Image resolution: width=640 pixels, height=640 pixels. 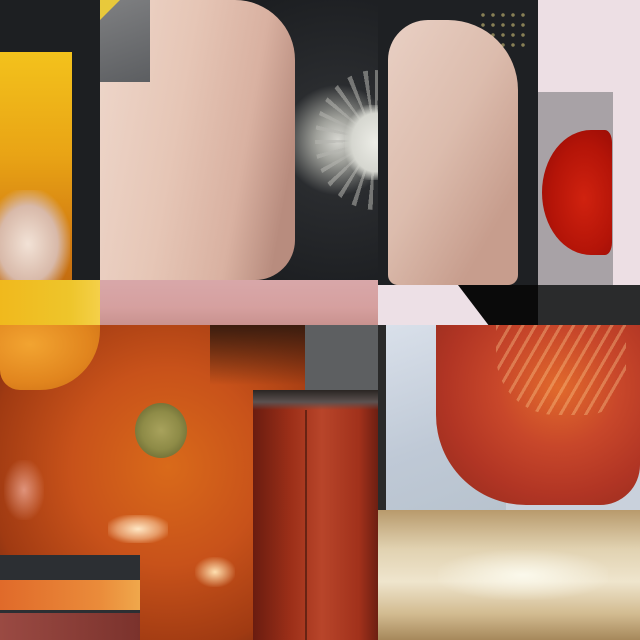 I want to click on dark-shadow, so click(x=257, y=355).